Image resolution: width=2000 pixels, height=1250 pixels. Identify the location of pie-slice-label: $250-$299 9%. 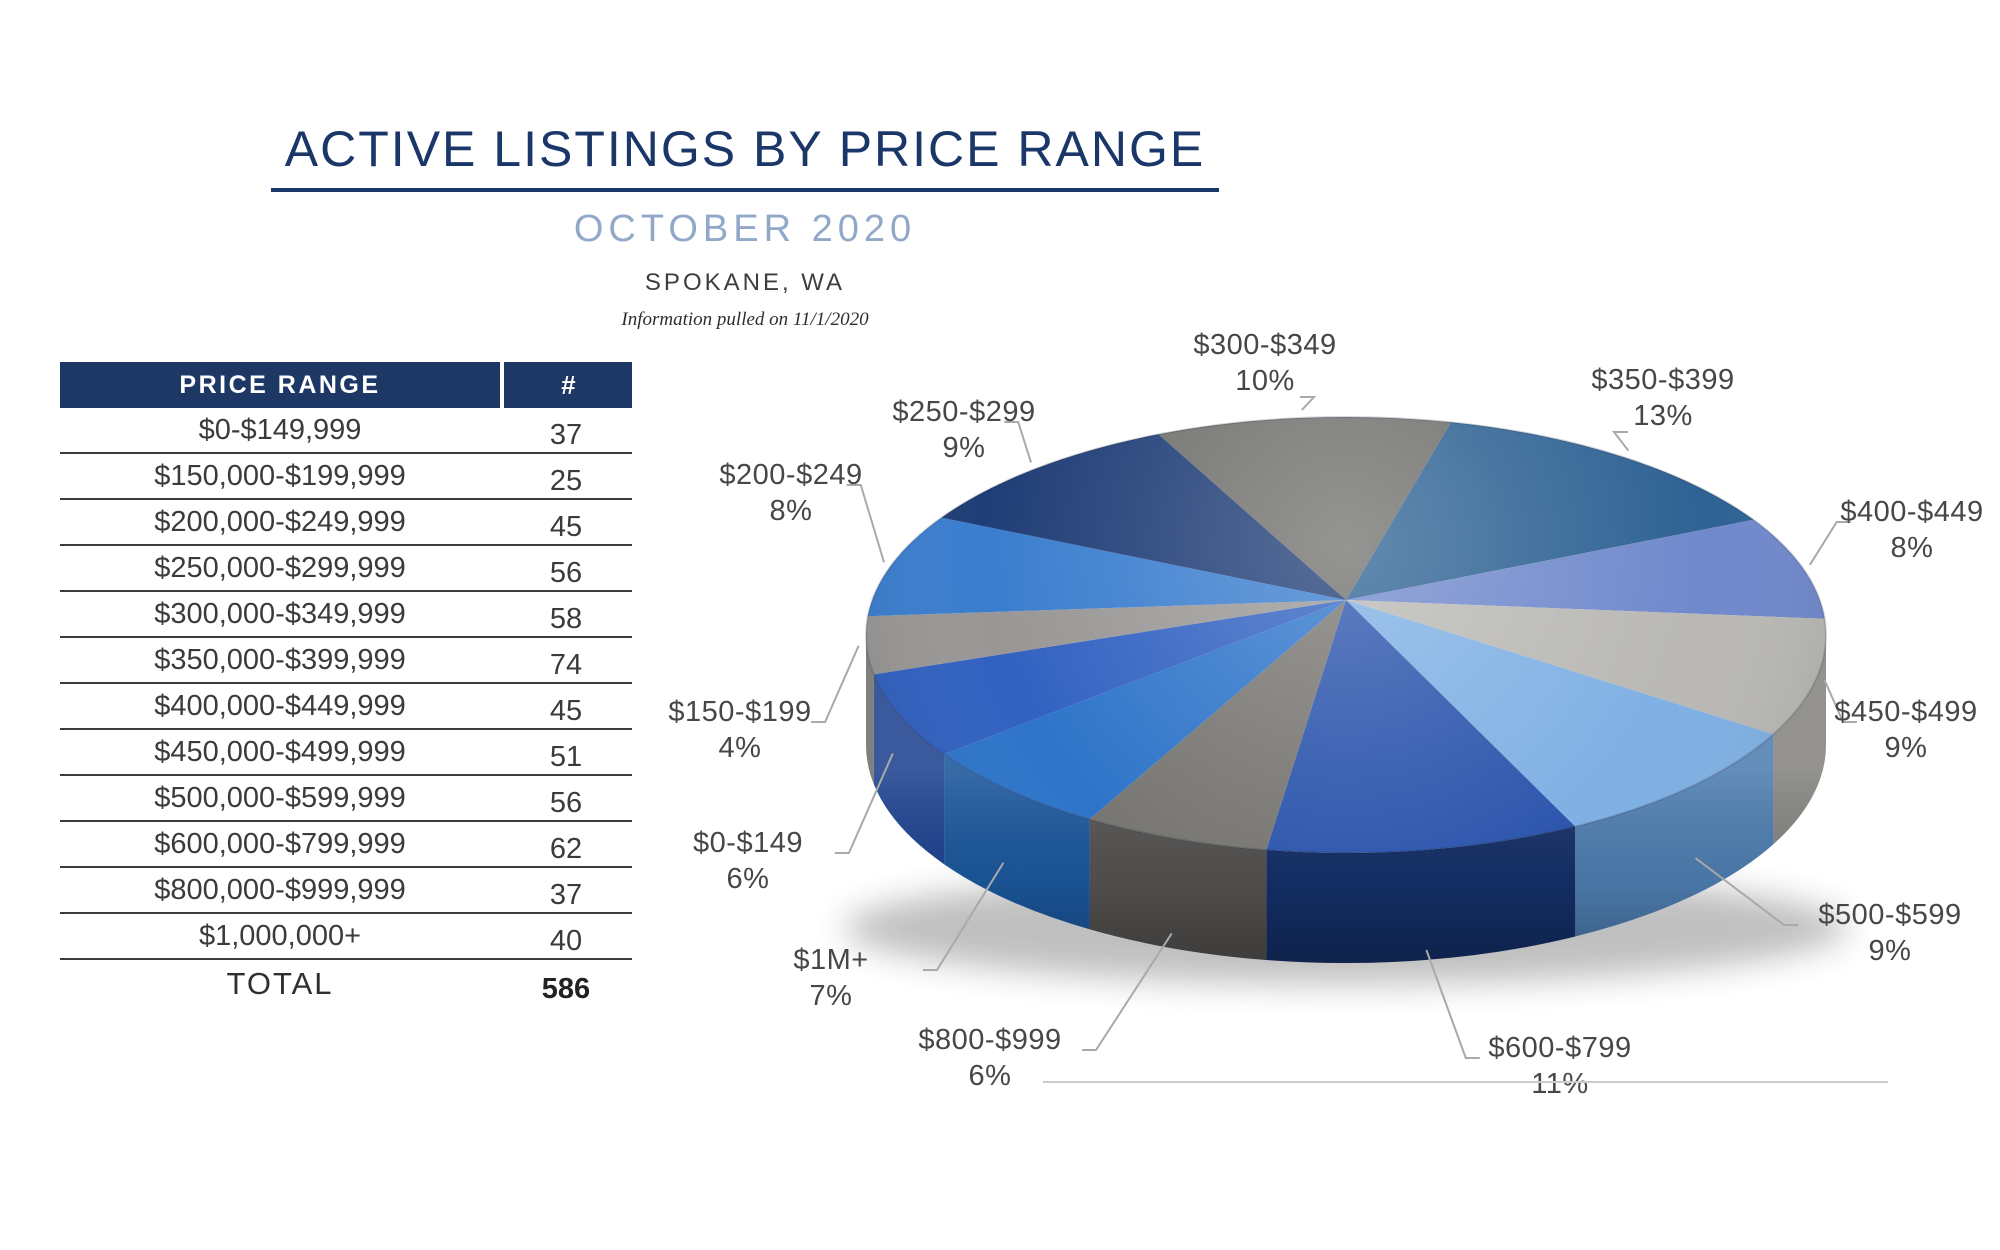
(963, 430).